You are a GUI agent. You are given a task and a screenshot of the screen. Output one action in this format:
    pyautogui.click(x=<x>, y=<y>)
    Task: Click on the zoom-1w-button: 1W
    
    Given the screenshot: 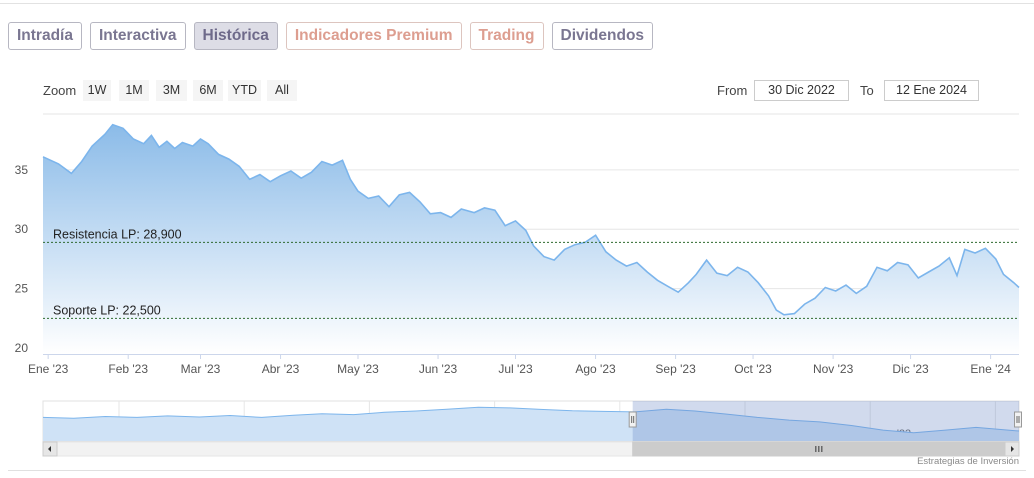 What is the action you would take?
    pyautogui.click(x=97, y=90)
    